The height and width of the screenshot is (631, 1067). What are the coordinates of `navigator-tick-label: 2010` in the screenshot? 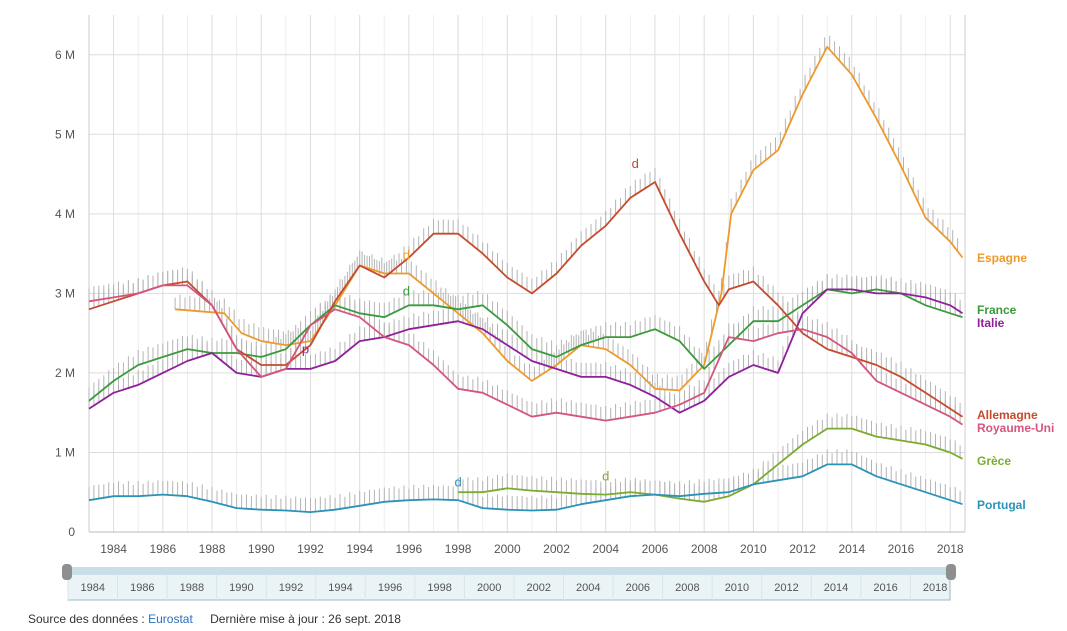 It's located at (737, 588).